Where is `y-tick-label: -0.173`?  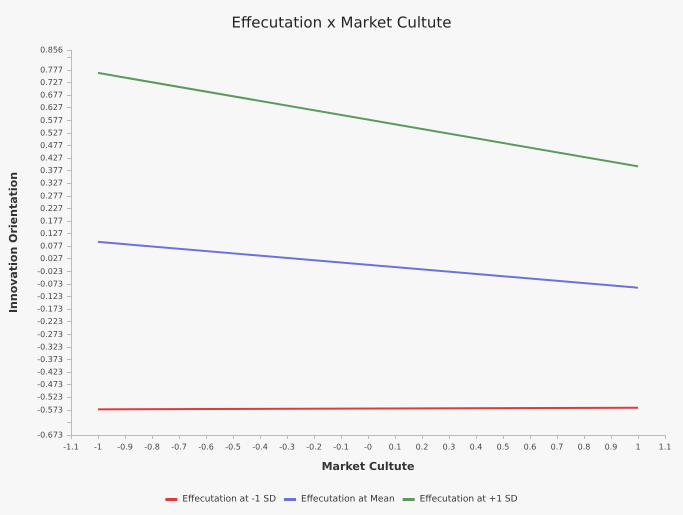 y-tick-label: -0.173 is located at coordinates (50, 309).